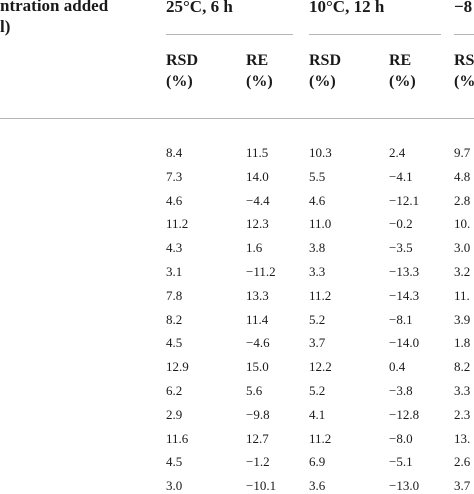 This screenshot has width=474, height=494. I want to click on cell-re-25c: −4.4, so click(258, 200).